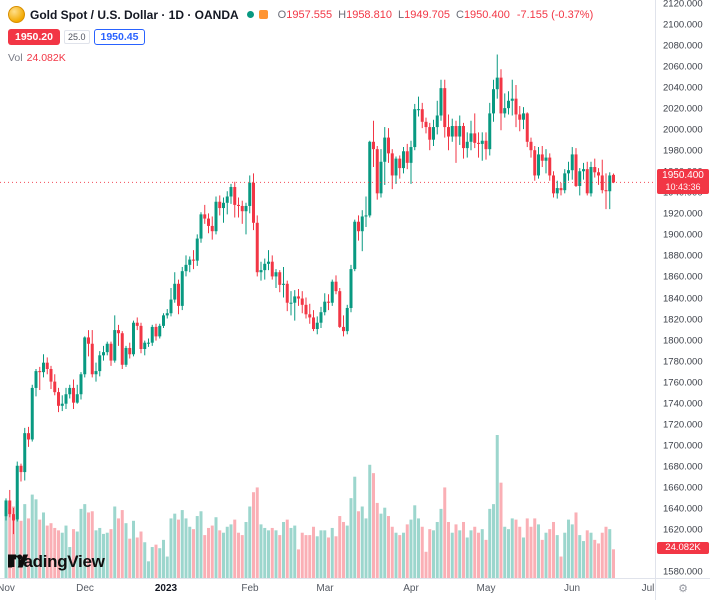  What do you see at coordinates (166, 588) in the screenshot?
I see `time-tick-label: 2023` at bounding box center [166, 588].